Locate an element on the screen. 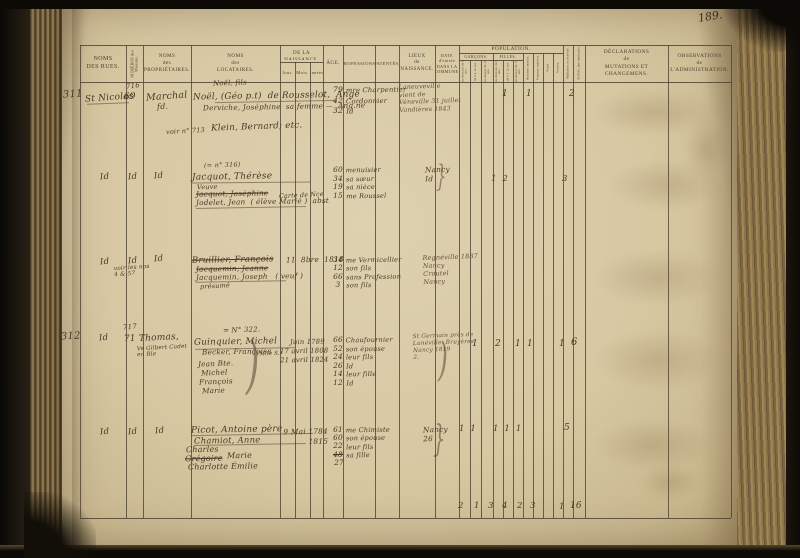 This screenshot has height=558, width=800. col-header-veuves: Veuves. is located at coordinates (557, 67).